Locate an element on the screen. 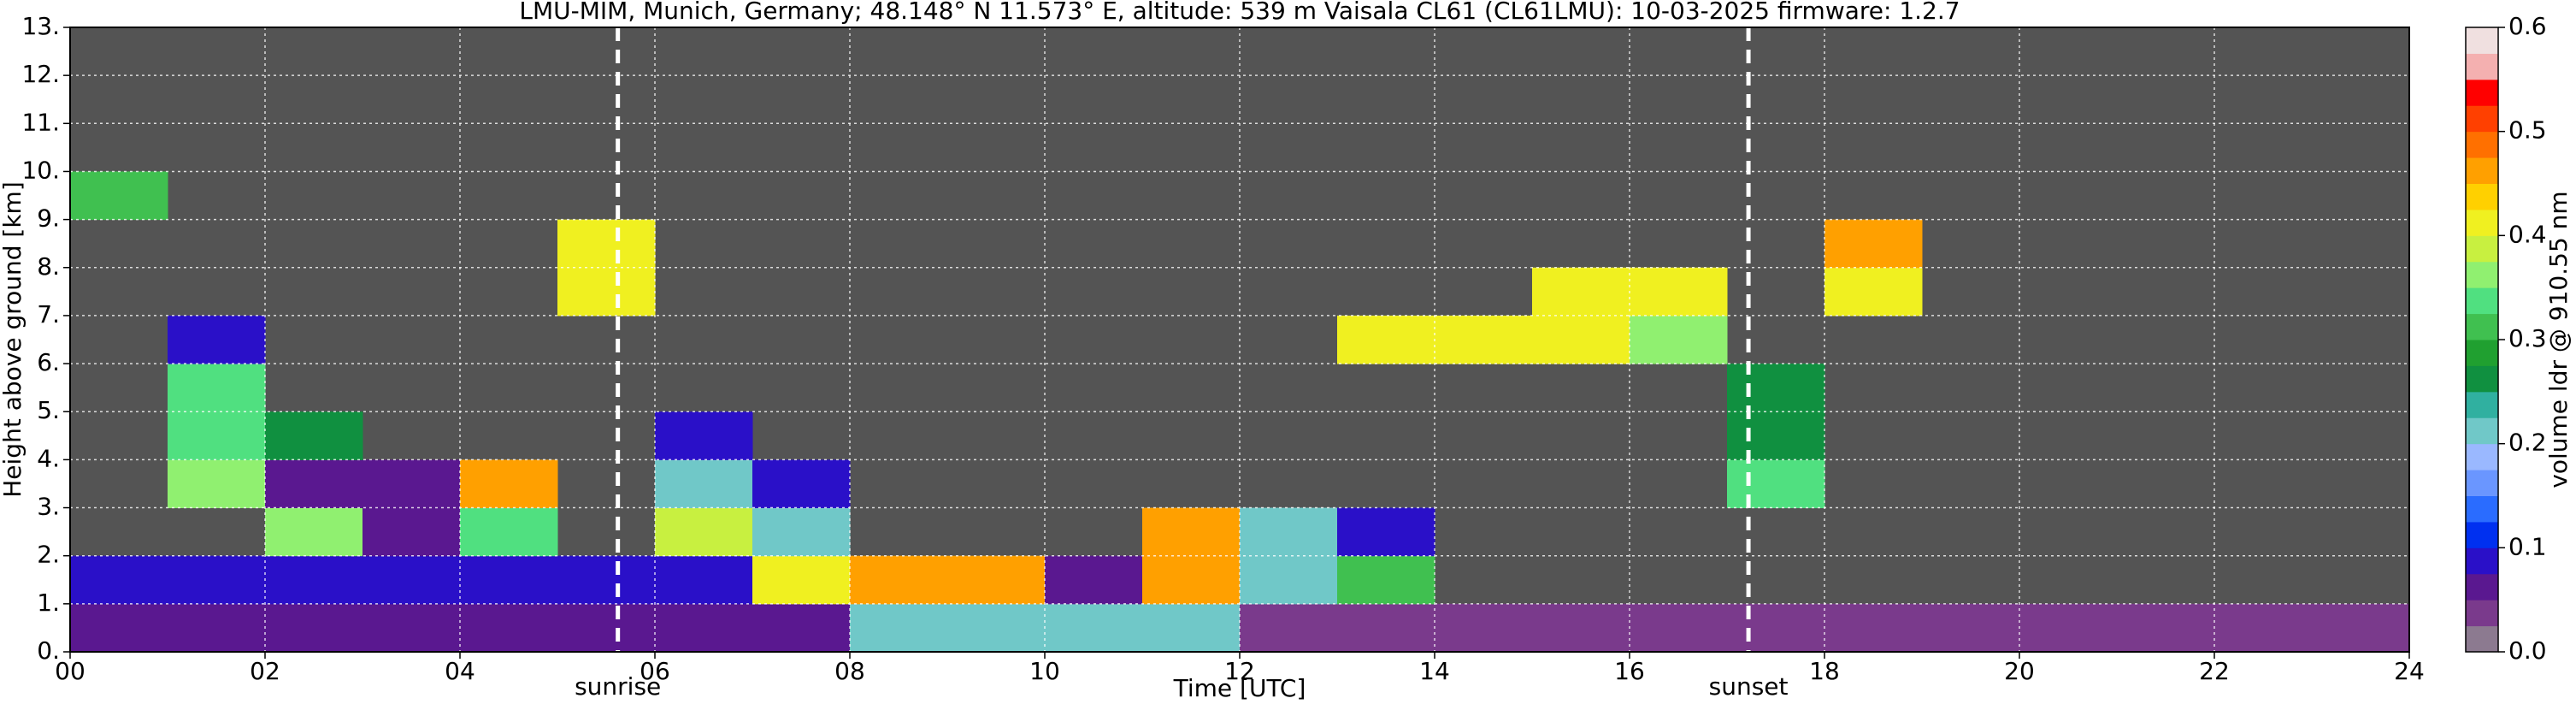 The image size is (2576, 710). x-tick-label: 20 is located at coordinates (2019, 671).